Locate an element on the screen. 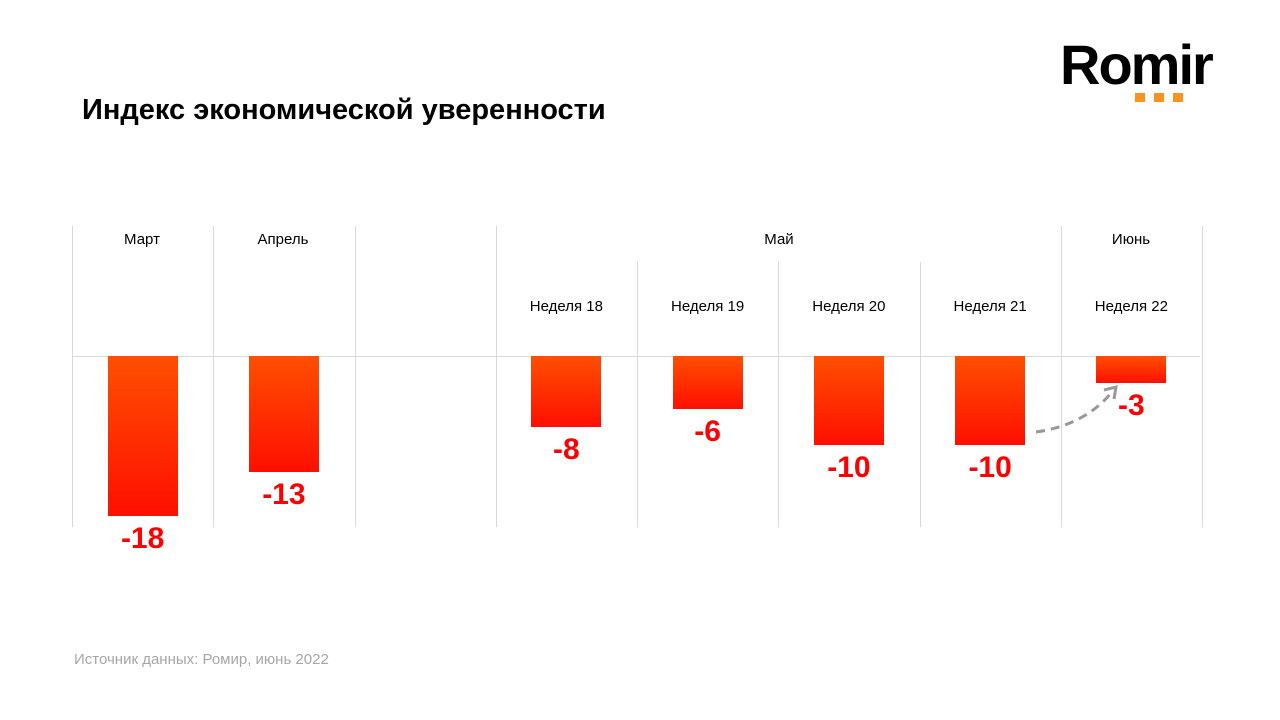  group-label-may: Май is located at coordinates (779, 239).